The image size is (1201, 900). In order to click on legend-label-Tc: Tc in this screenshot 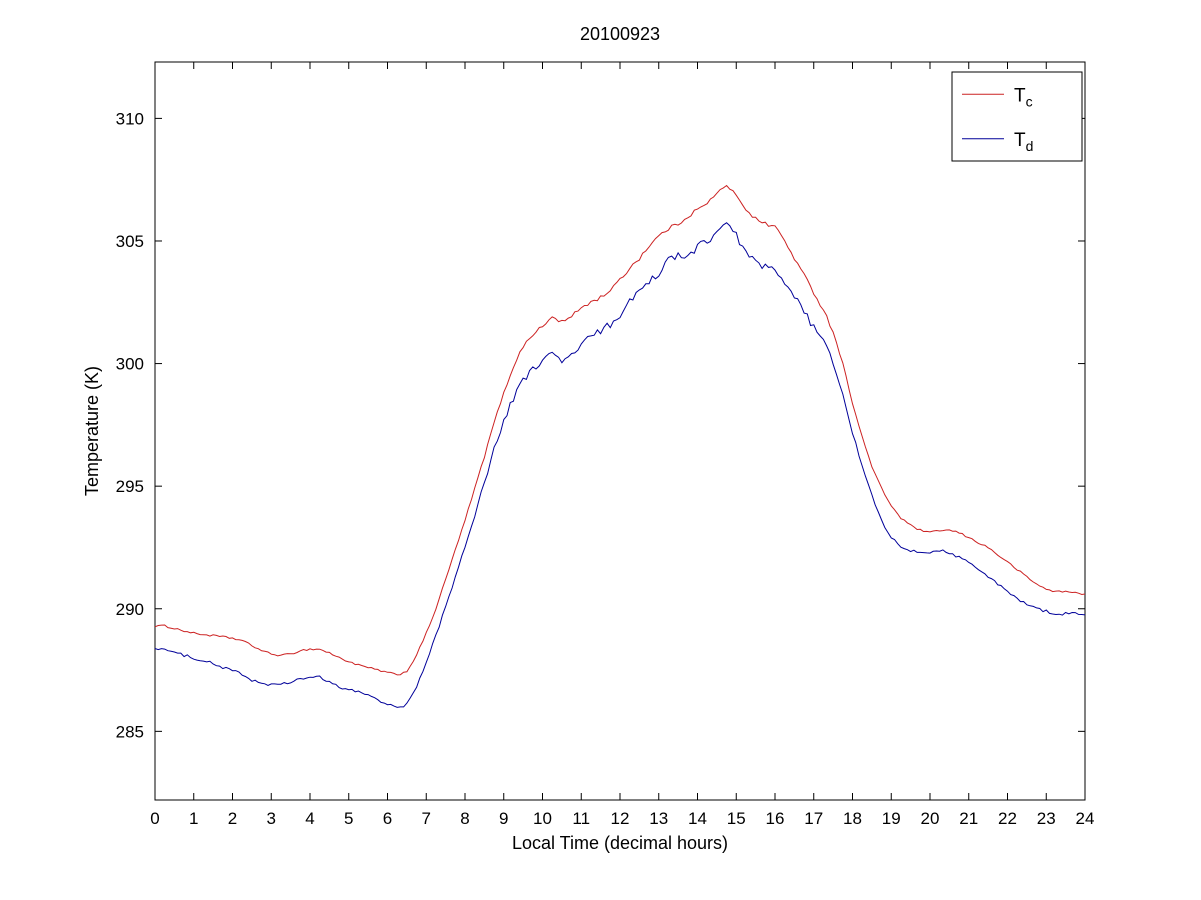, I will do `click(1023, 97)`.